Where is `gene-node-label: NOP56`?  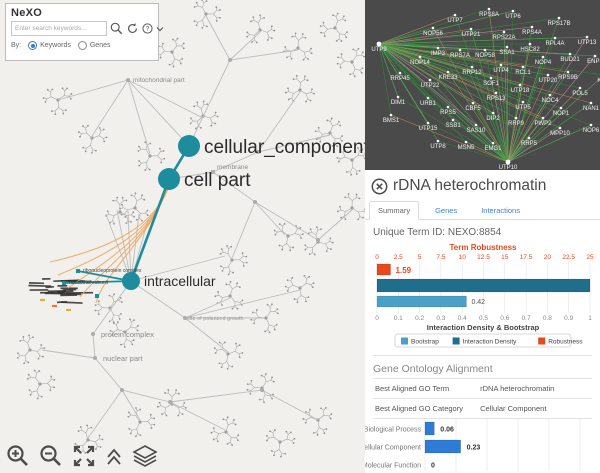
gene-node-label: NOP56 is located at coordinates (433, 34).